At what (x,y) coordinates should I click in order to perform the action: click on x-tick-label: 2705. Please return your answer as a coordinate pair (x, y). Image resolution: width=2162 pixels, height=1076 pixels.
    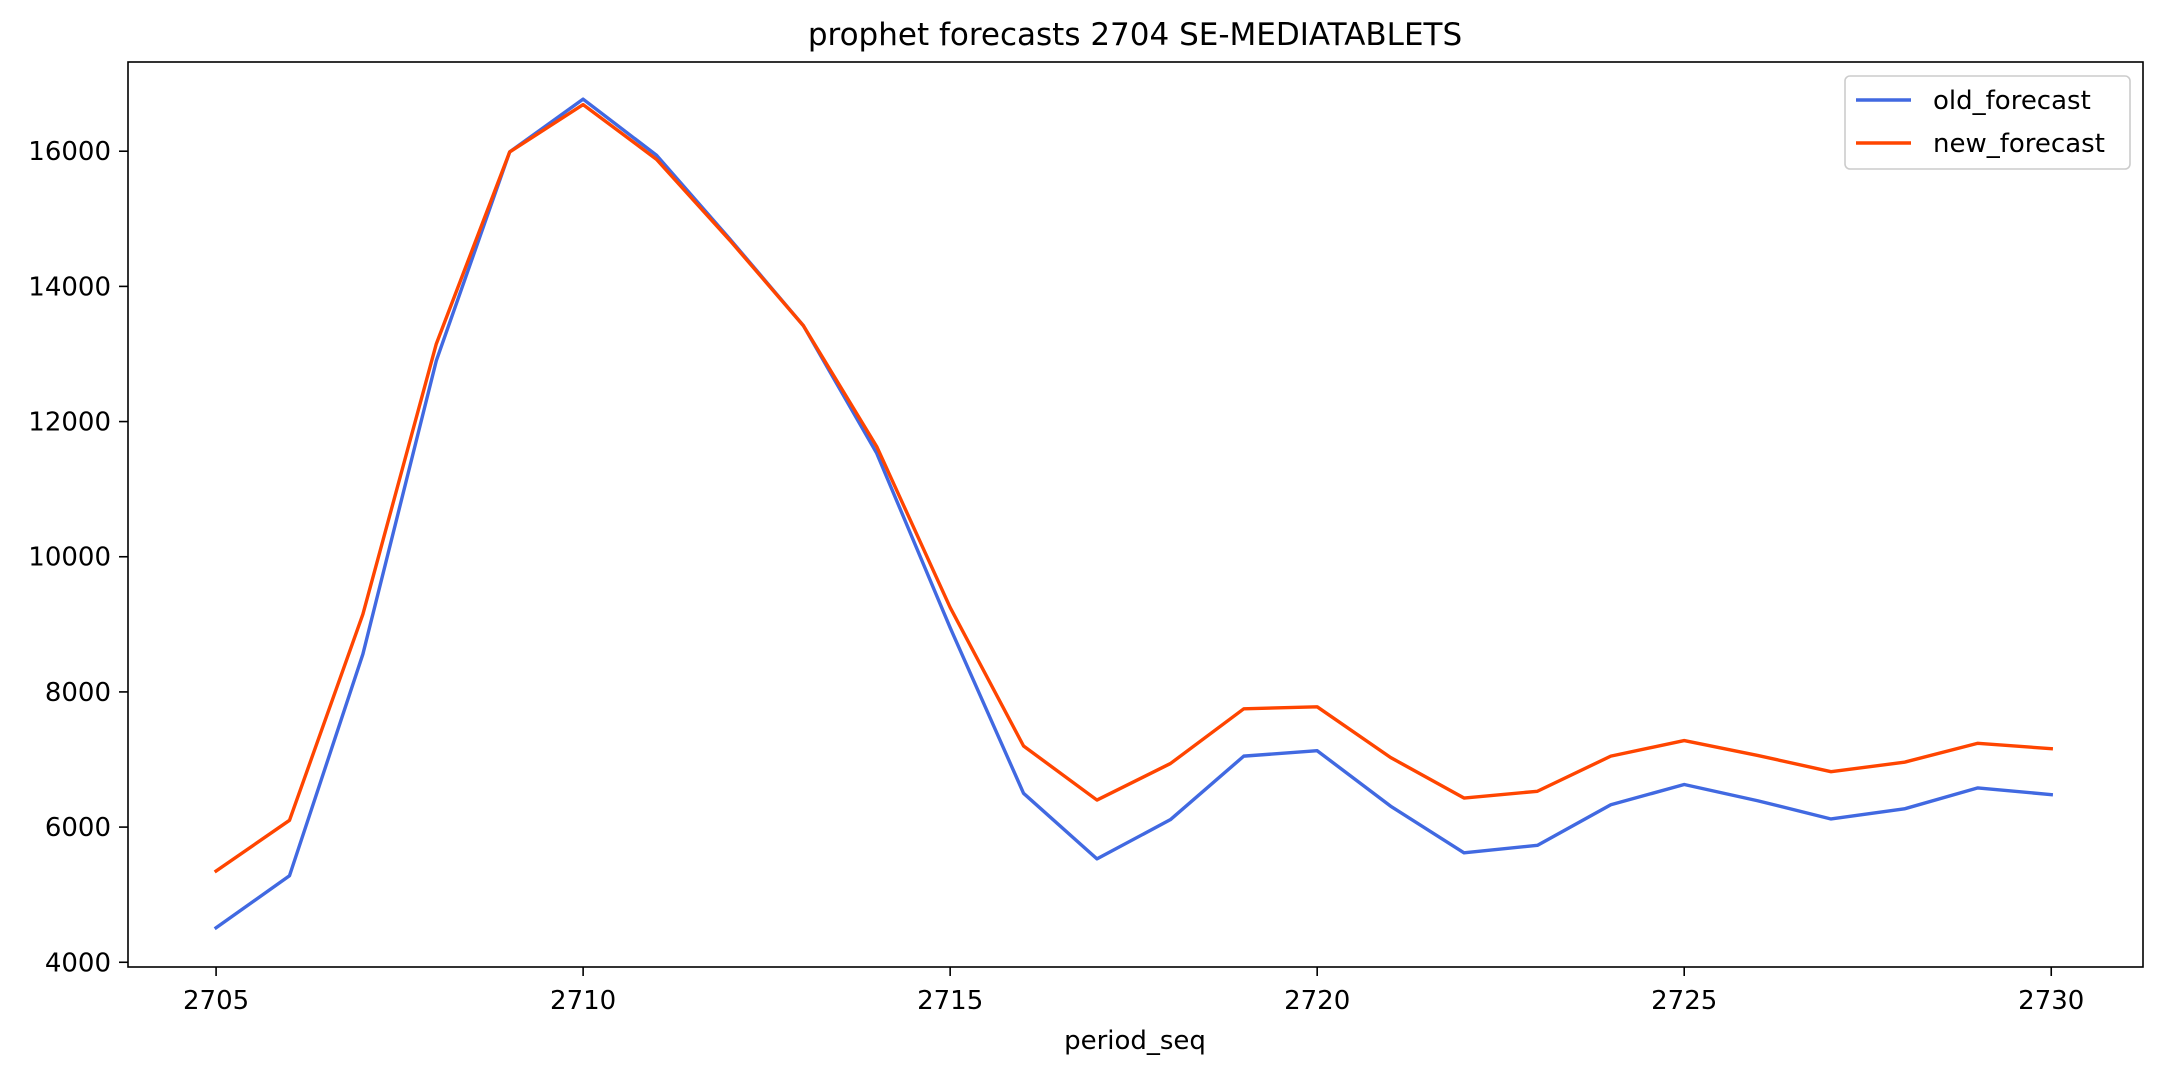
    Looking at the image, I should click on (216, 1001).